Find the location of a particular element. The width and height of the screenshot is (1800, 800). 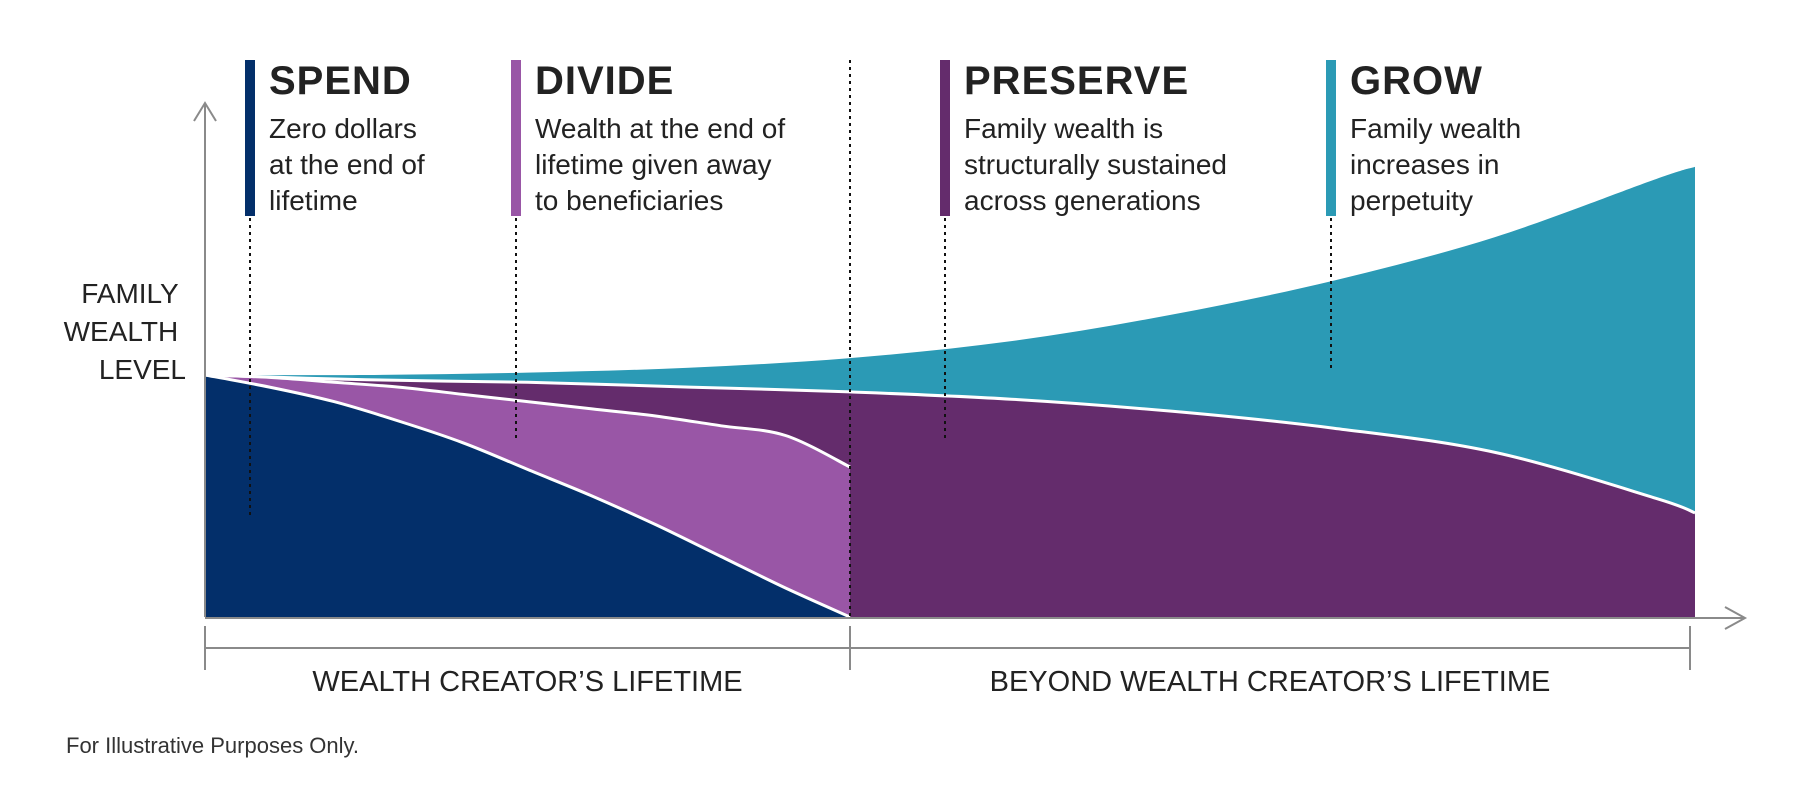

divide-color-bar is located at coordinates (516, 138).